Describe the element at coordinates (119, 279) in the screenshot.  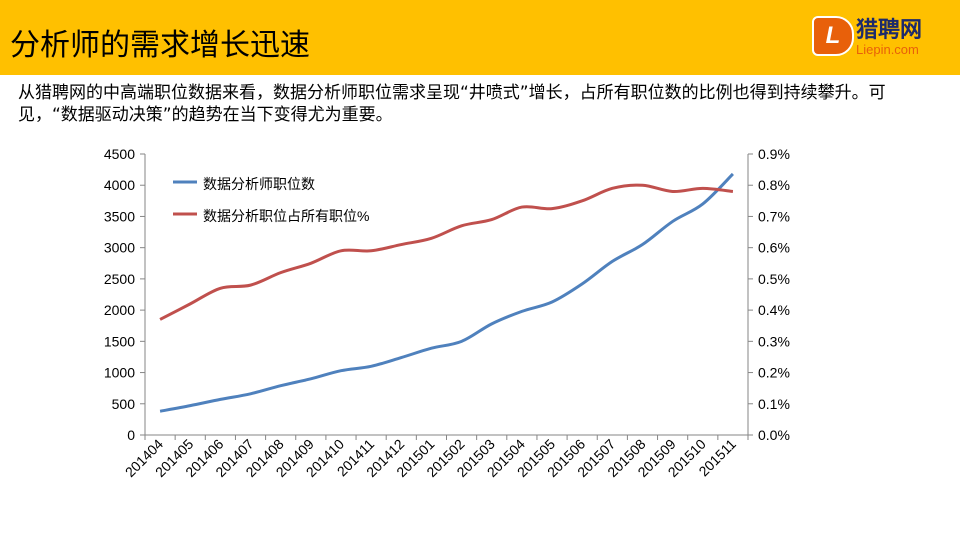
I see `y-tick-label: 2500` at that location.